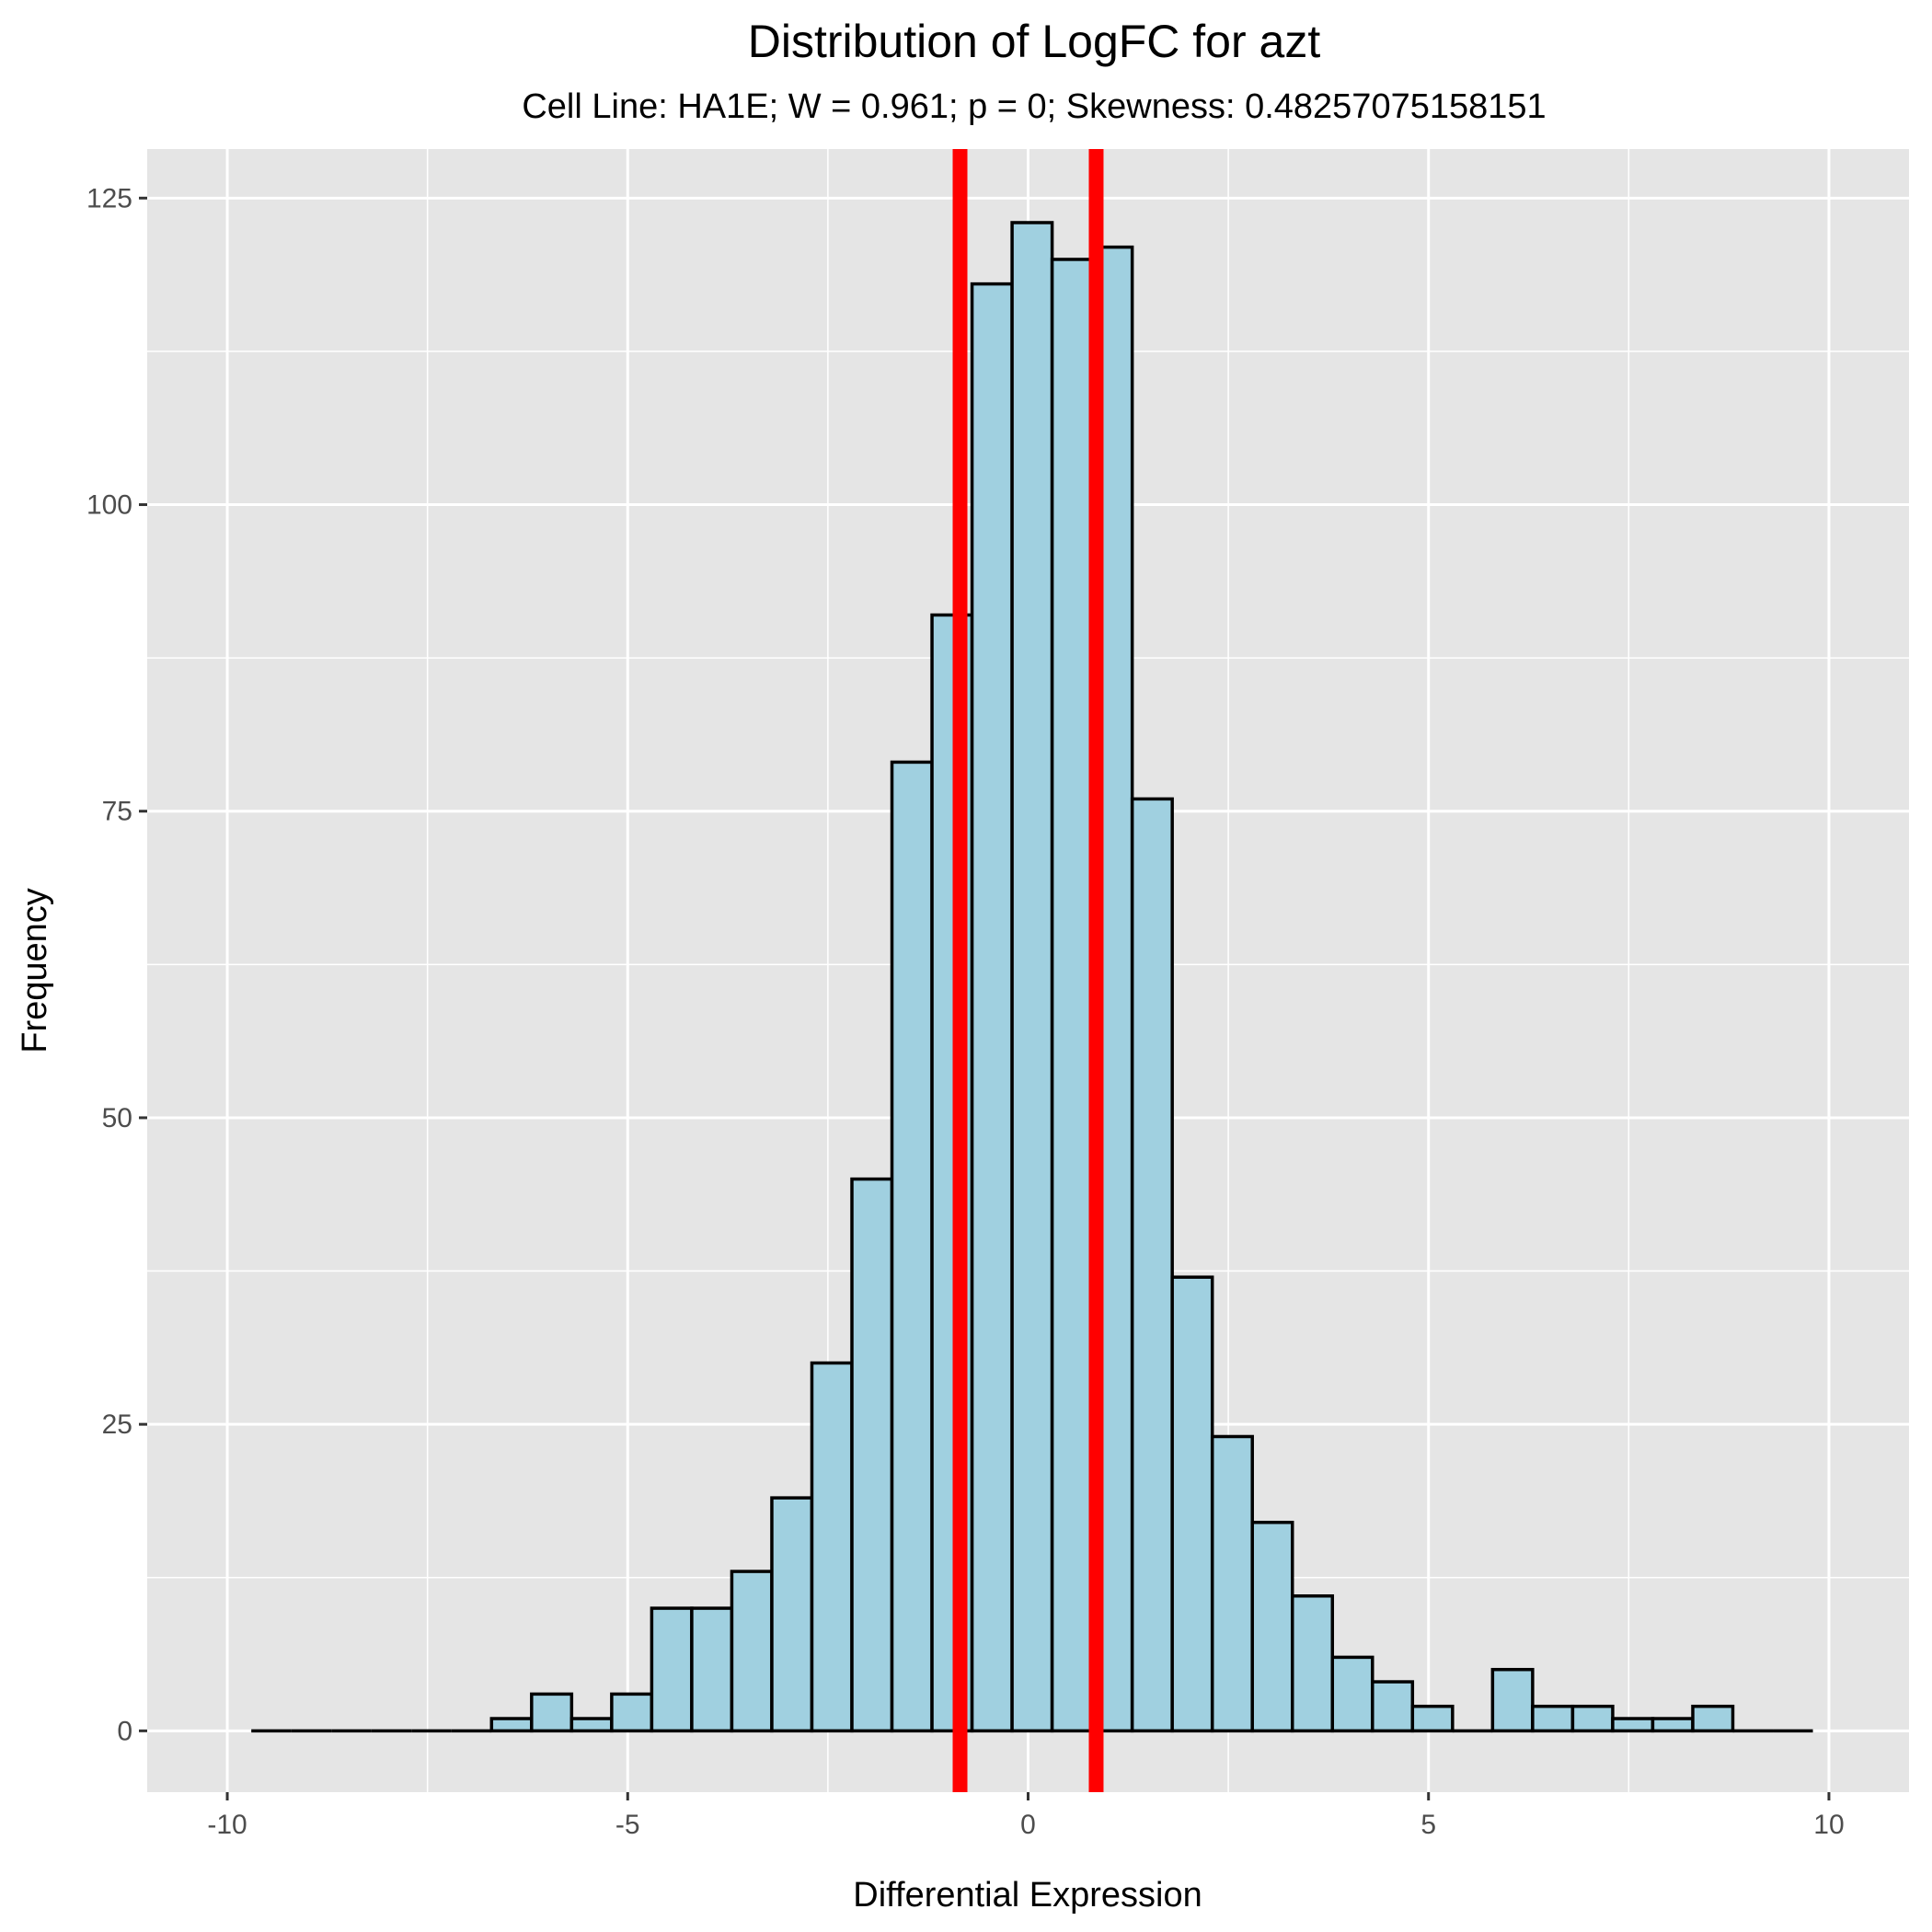 This screenshot has width=1932, height=1932. What do you see at coordinates (109, 198) in the screenshot?
I see `y-tick-label: 125` at bounding box center [109, 198].